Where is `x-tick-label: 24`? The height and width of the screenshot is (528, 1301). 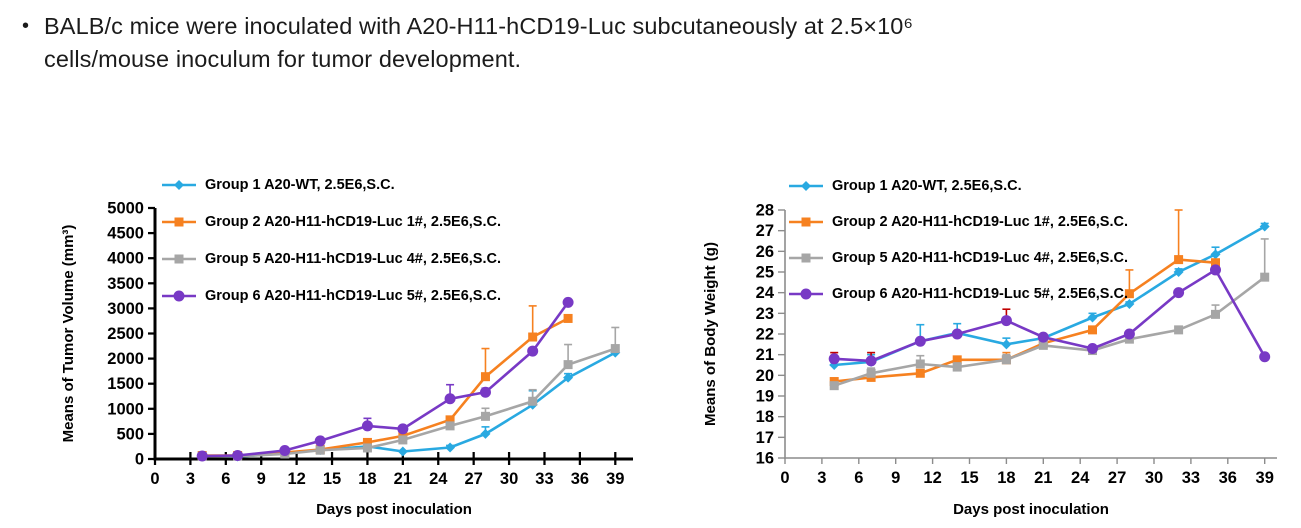 x-tick-label: 24 is located at coordinates (438, 479).